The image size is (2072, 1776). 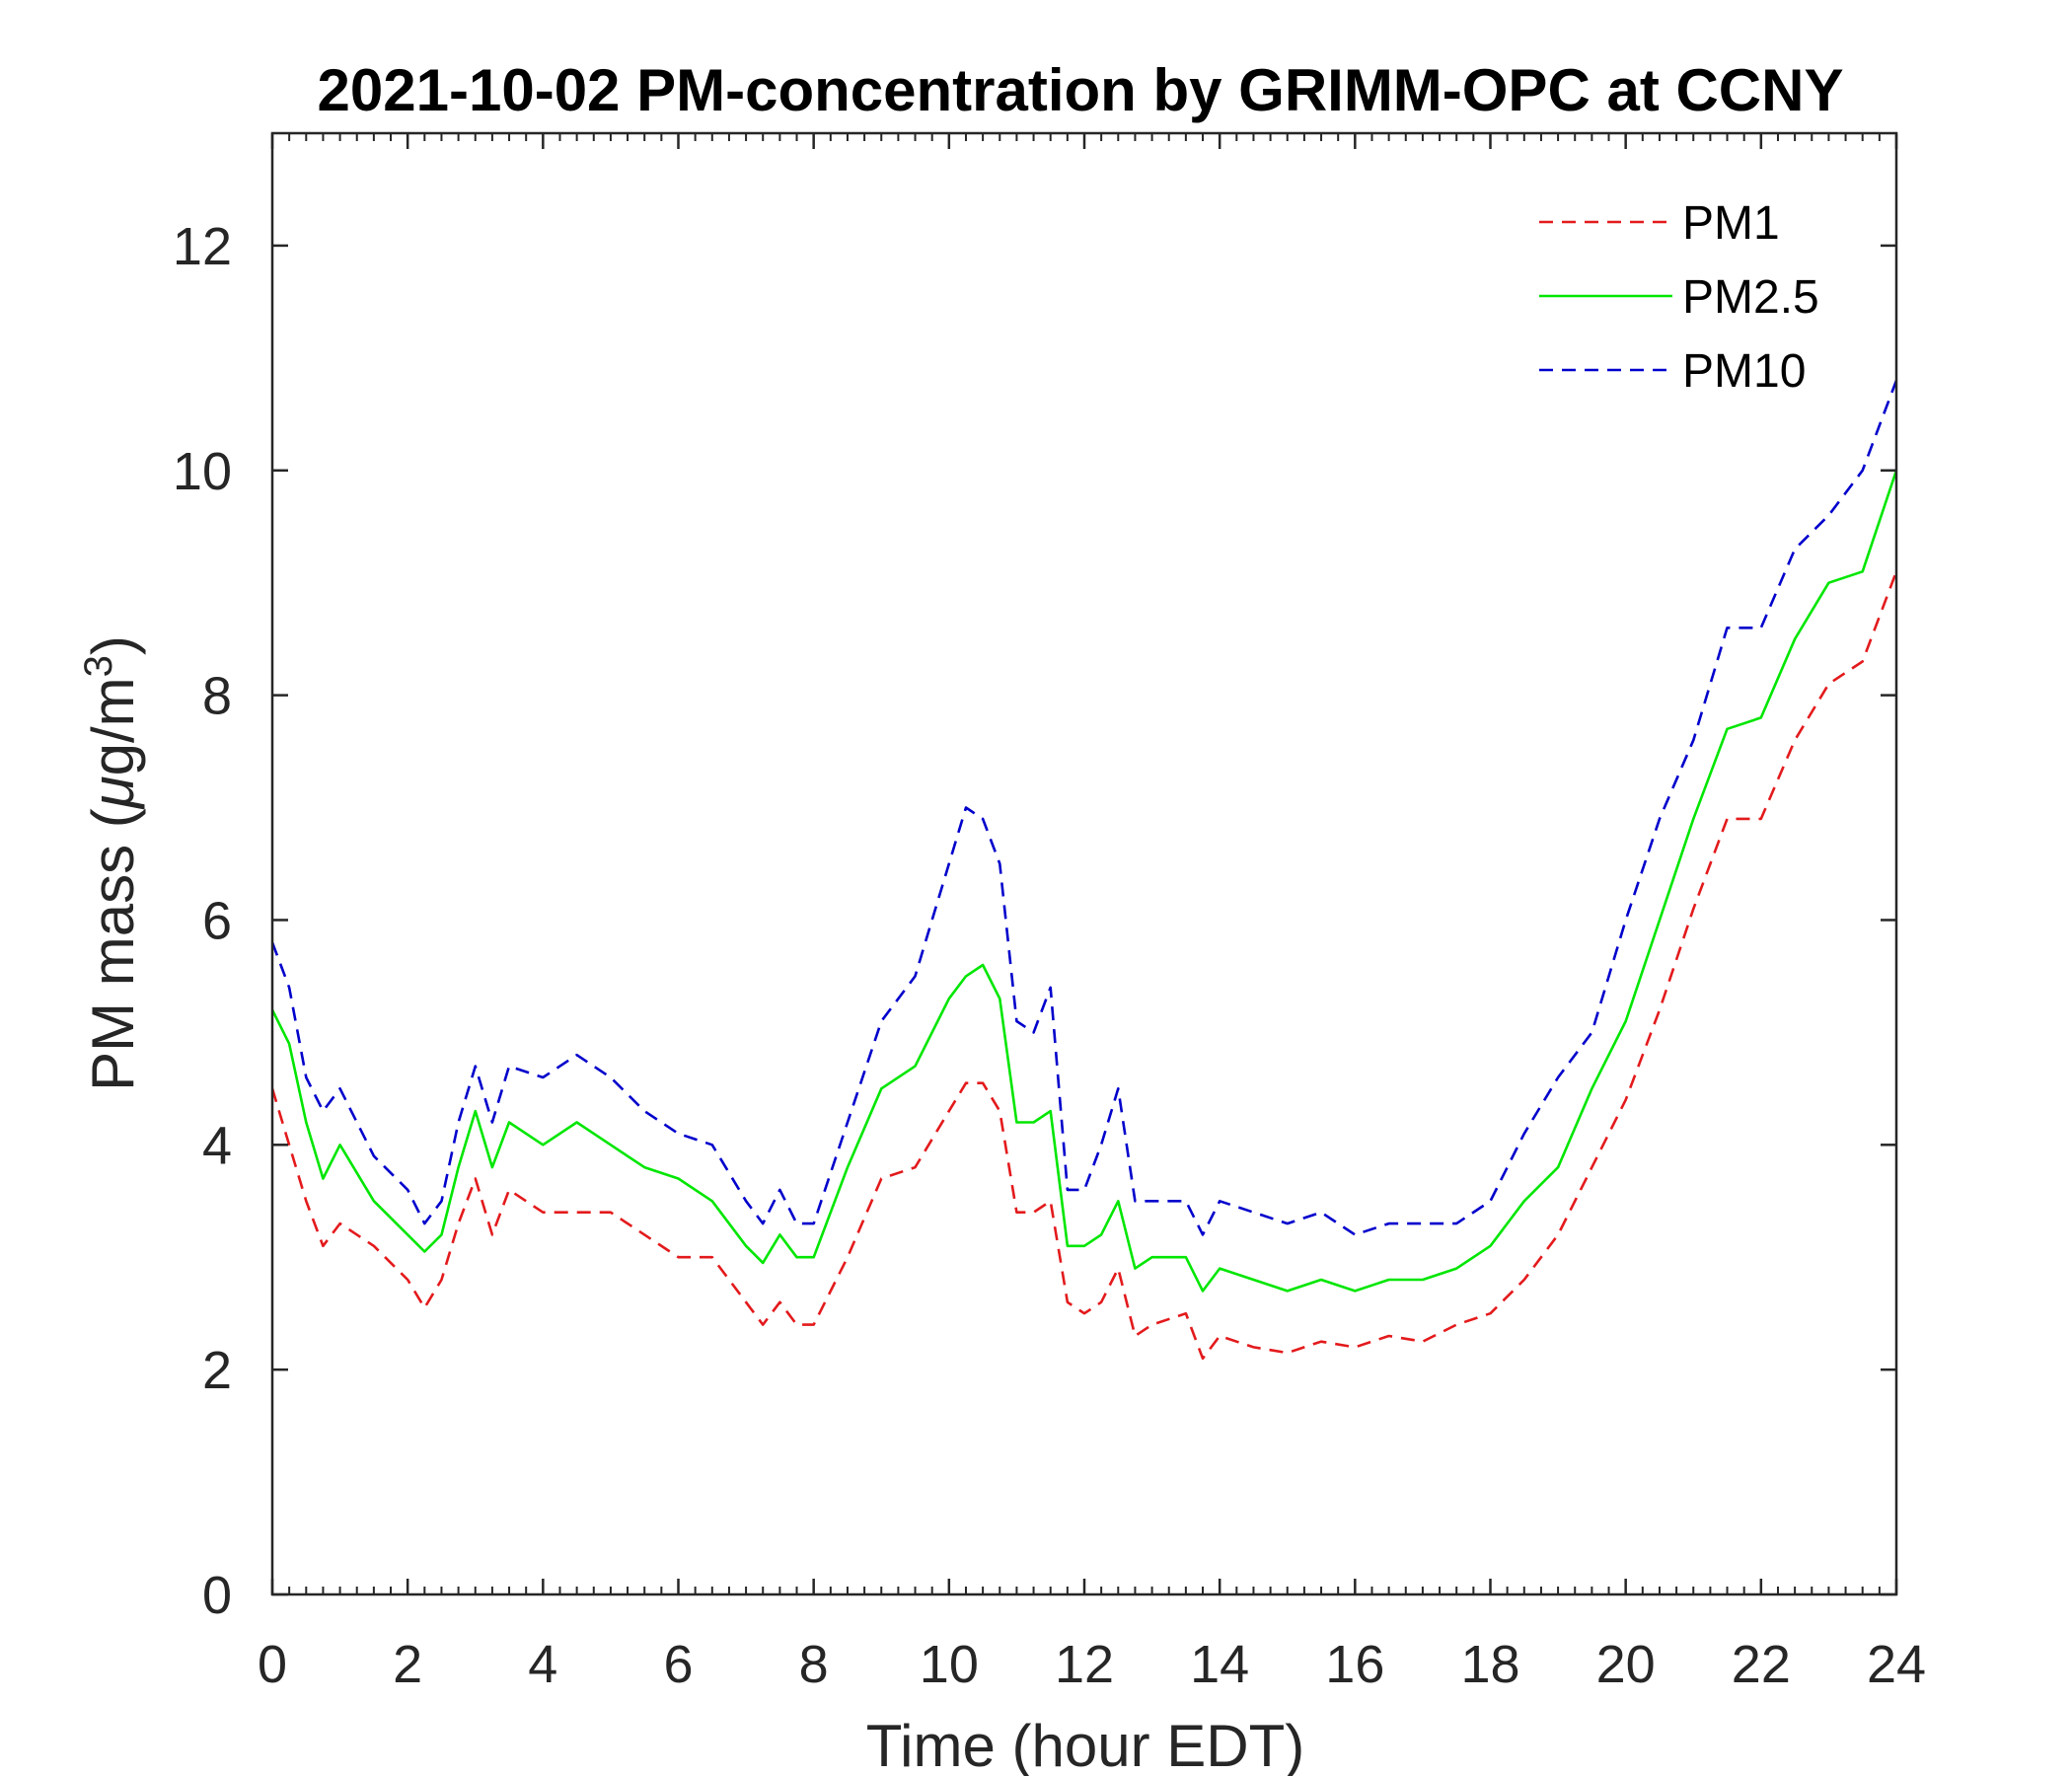 What do you see at coordinates (1744, 372) in the screenshot?
I see `legend-label-pm10: PM10` at bounding box center [1744, 372].